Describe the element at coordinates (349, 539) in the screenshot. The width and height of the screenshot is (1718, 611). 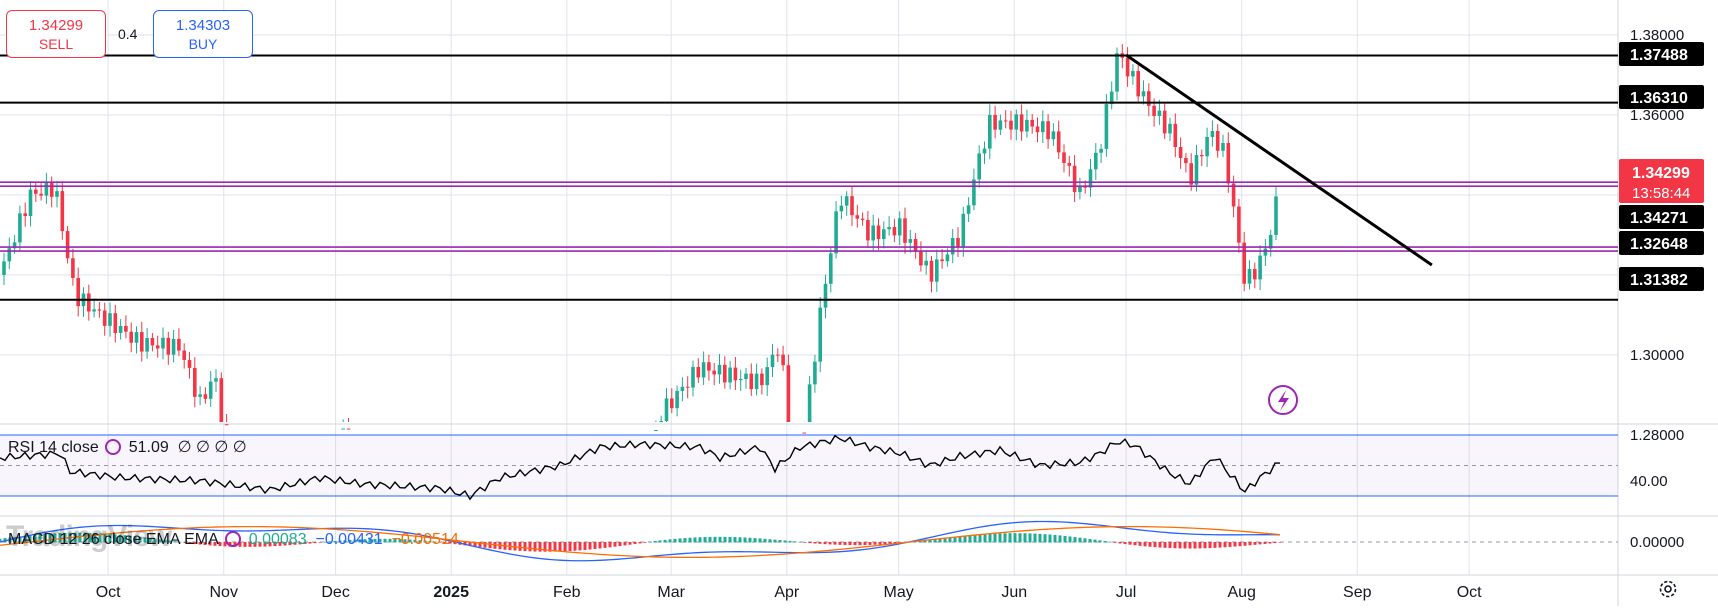
I see `macd-line-value: −0.00431` at that location.